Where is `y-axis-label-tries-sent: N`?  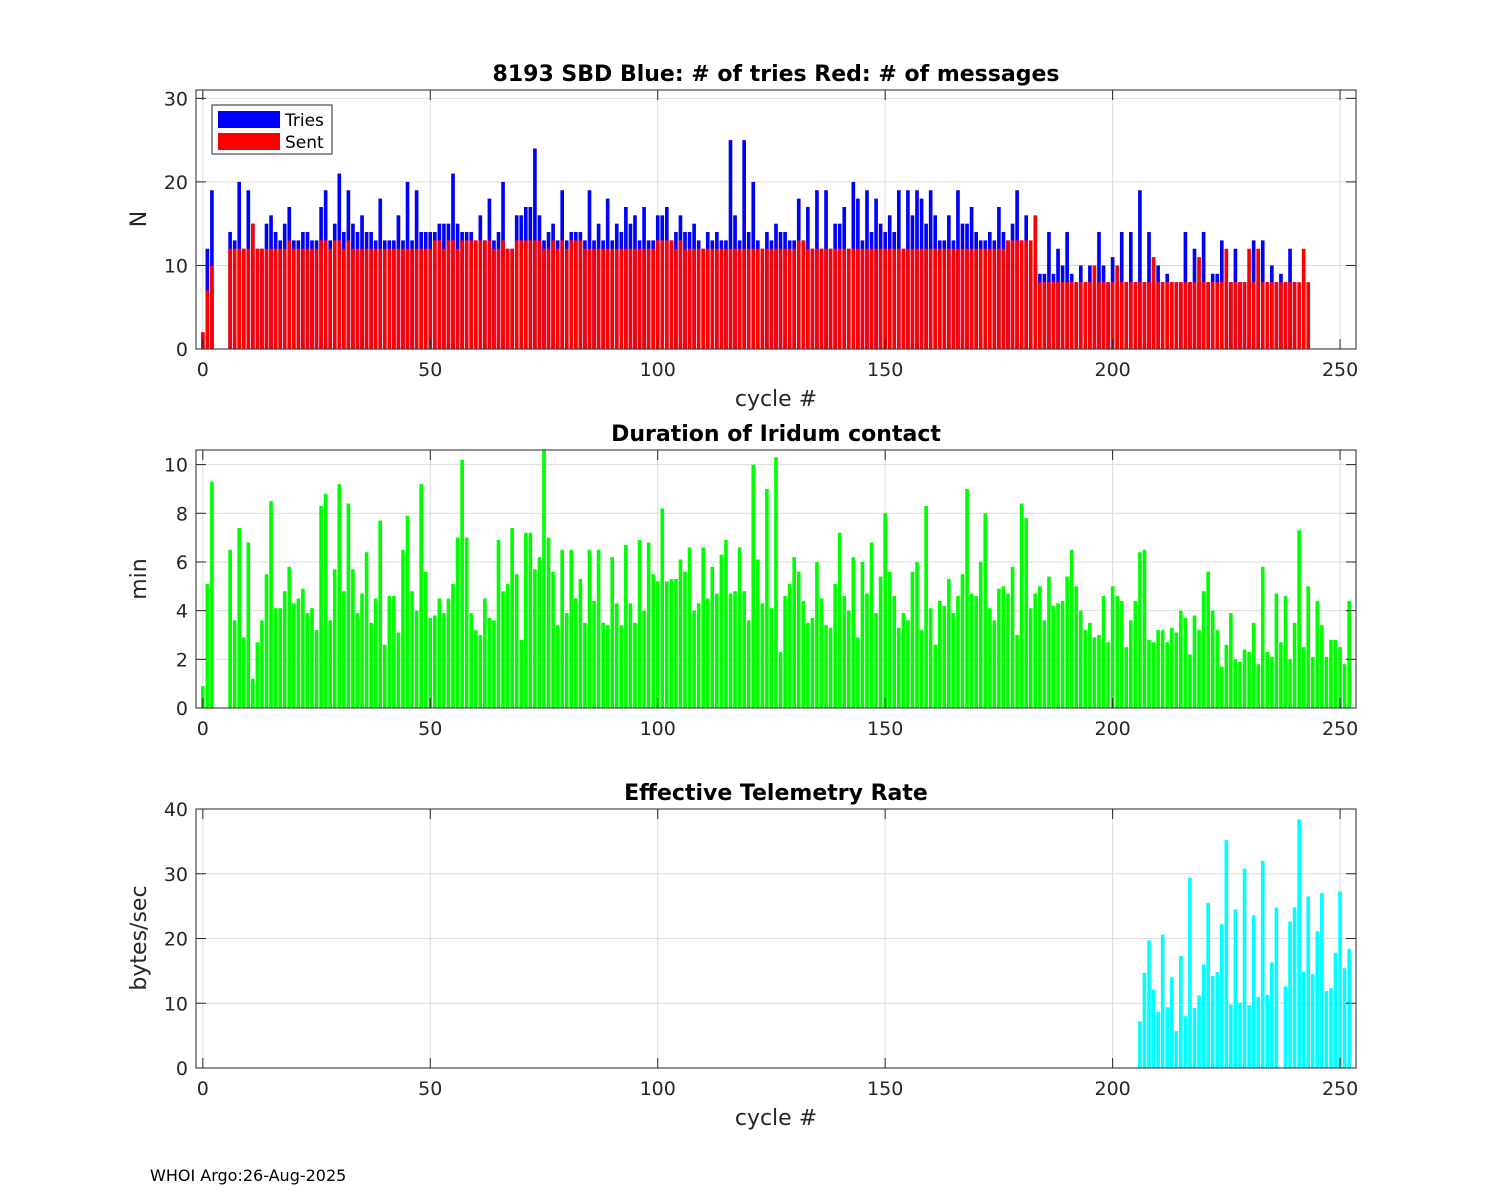 y-axis-label-tries-sent: N is located at coordinates (139, 219).